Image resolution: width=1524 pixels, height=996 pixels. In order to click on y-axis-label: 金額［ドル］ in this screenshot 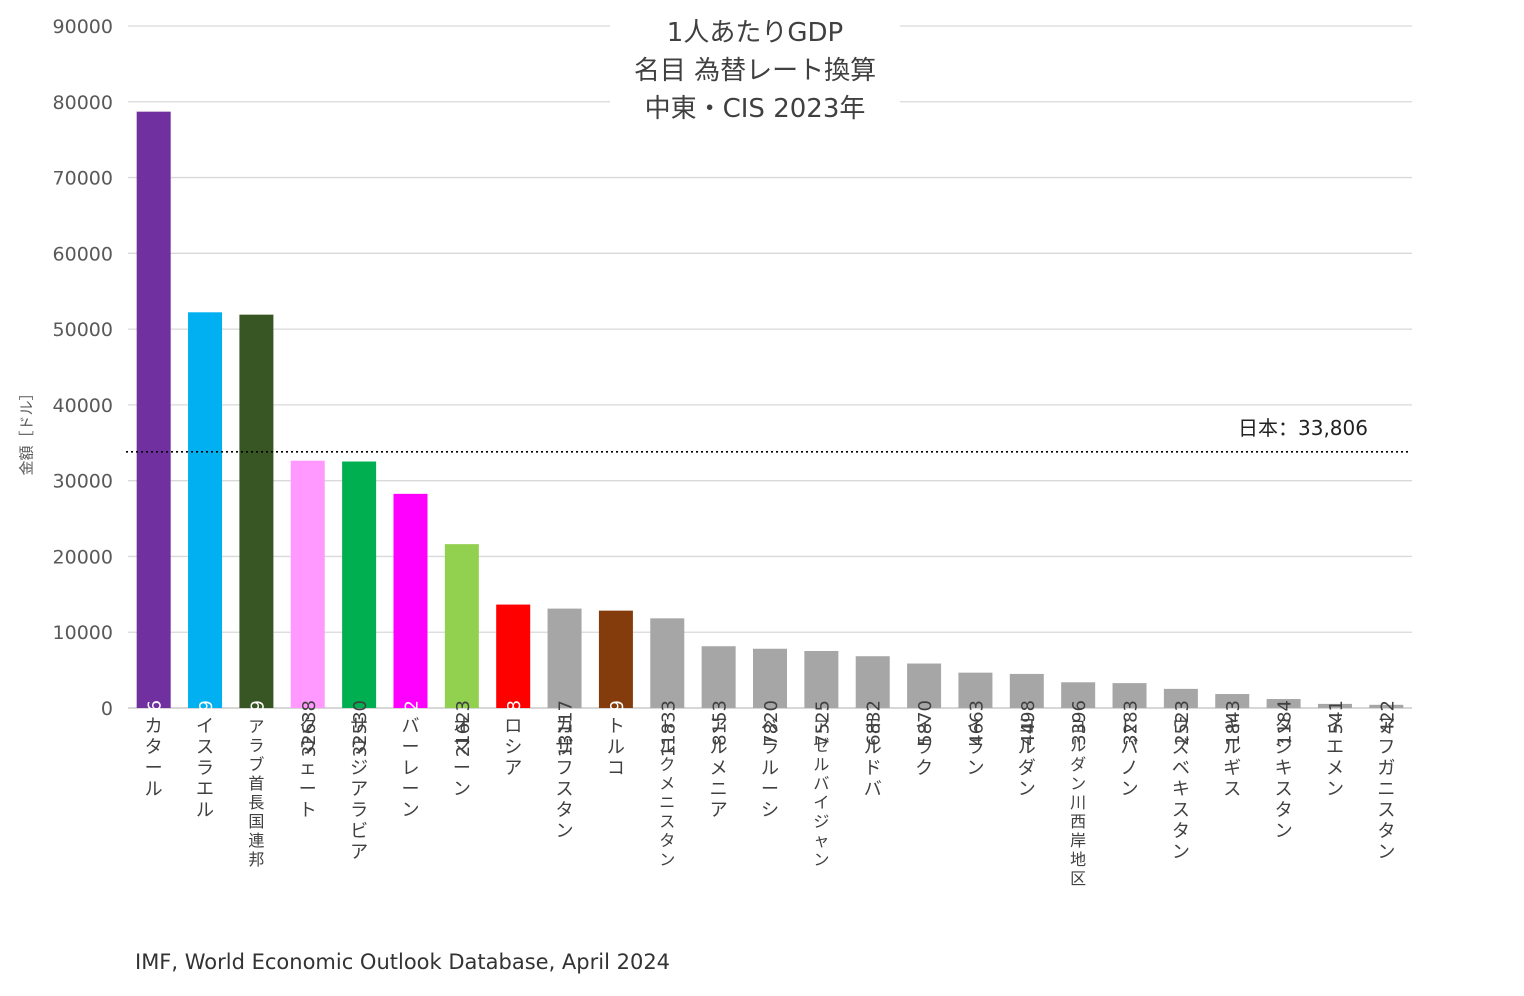, I will do `click(26, 430)`.